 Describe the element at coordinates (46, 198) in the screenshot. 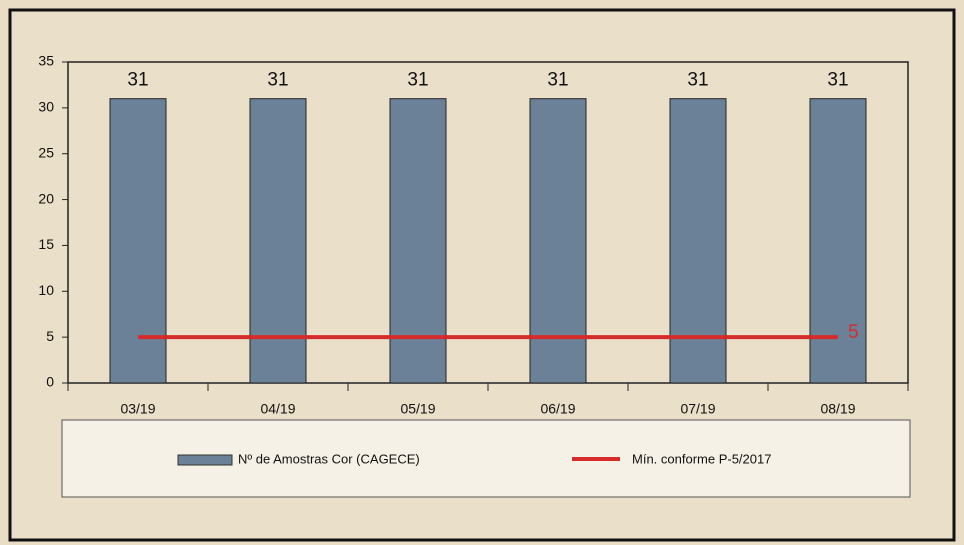

I see `y-tick-label: 20` at that location.